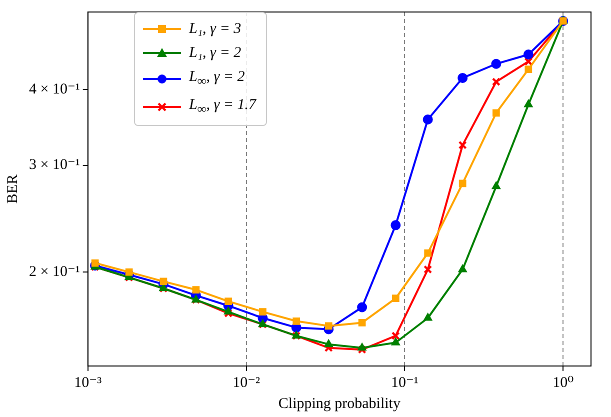 Image resolution: width=611 pixels, height=417 pixels. What do you see at coordinates (54, 272) in the screenshot?
I see `y-tick-label: 2 × 10⁻¹` at bounding box center [54, 272].